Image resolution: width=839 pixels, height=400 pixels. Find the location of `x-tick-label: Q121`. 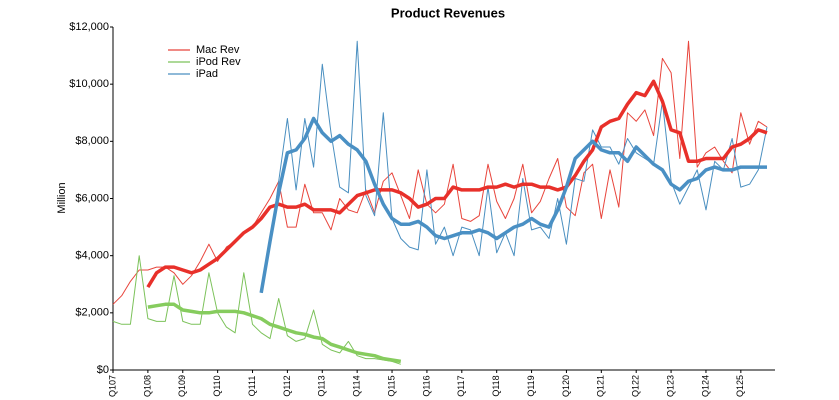

x-tick-label: Q121 is located at coordinates (601, 386).